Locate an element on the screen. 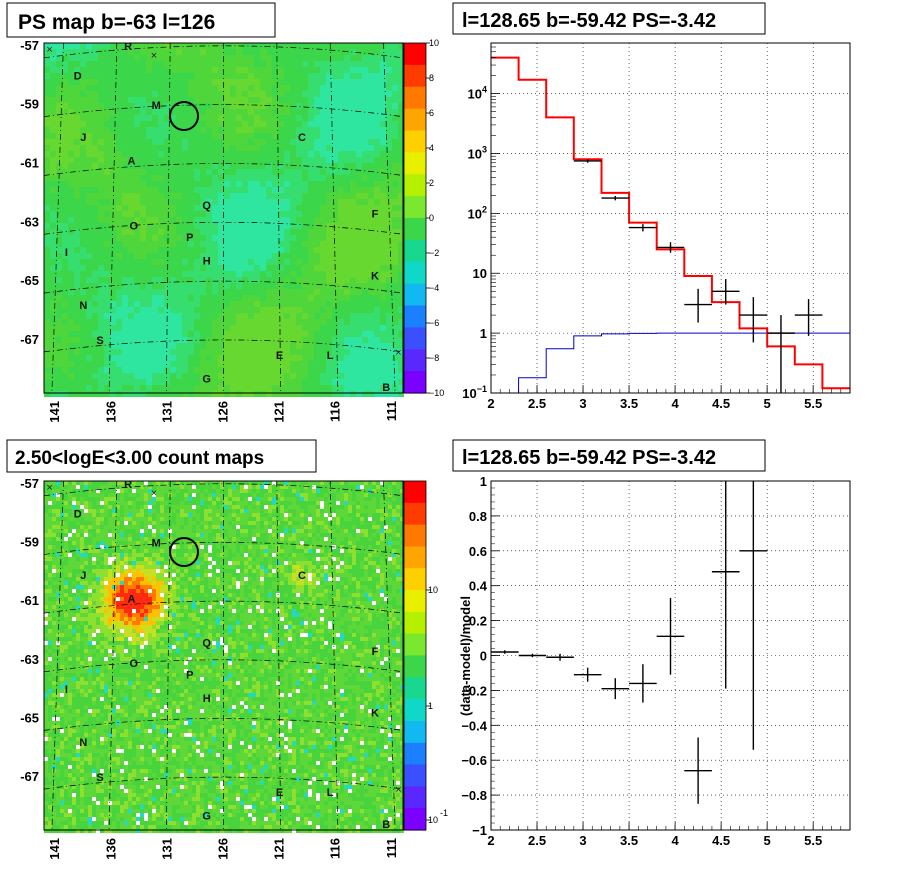  ps-map-source-d: D is located at coordinates (78, 76).